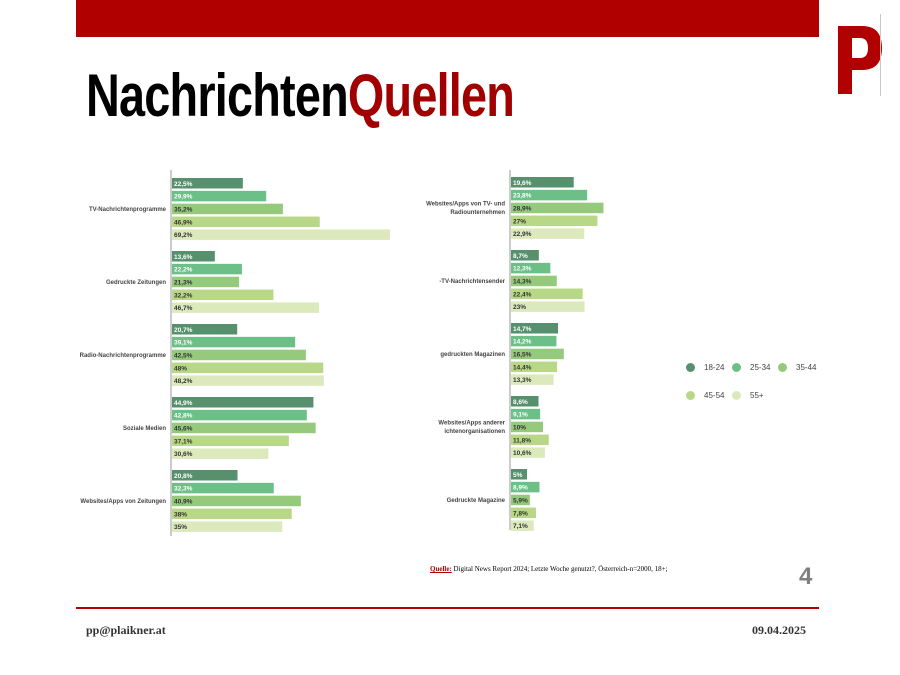  Describe the element at coordinates (471, 424) in the screenshot. I see `chart-category-label: Websites/Apps anderer` at that location.